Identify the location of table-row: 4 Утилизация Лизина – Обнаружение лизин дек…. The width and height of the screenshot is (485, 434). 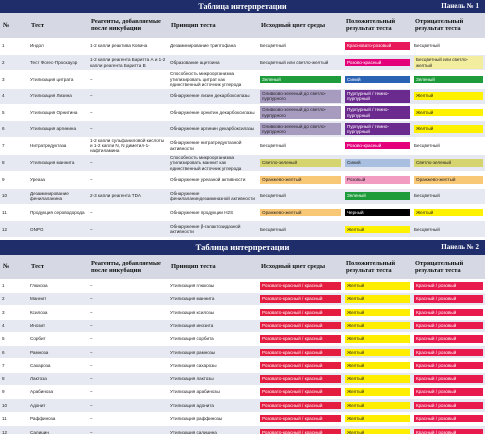
(242, 96).